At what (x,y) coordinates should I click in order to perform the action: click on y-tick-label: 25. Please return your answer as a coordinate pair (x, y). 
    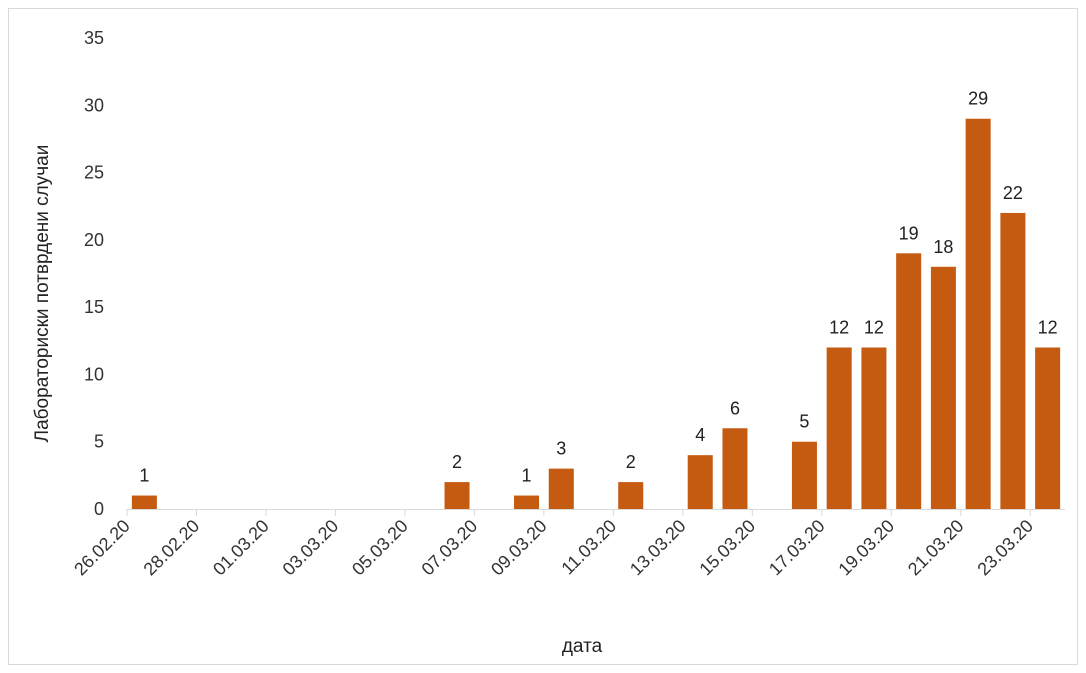
    Looking at the image, I should click on (94, 173).